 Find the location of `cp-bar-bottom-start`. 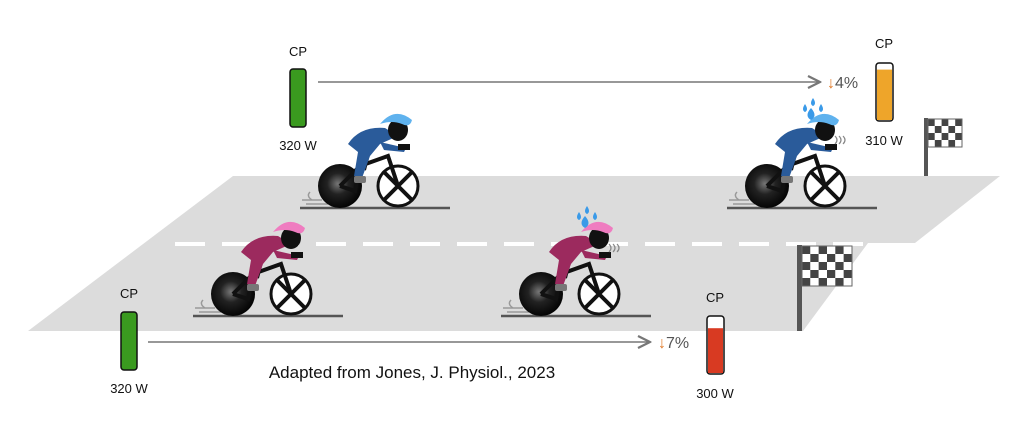

cp-bar-bottom-start is located at coordinates (129, 341).